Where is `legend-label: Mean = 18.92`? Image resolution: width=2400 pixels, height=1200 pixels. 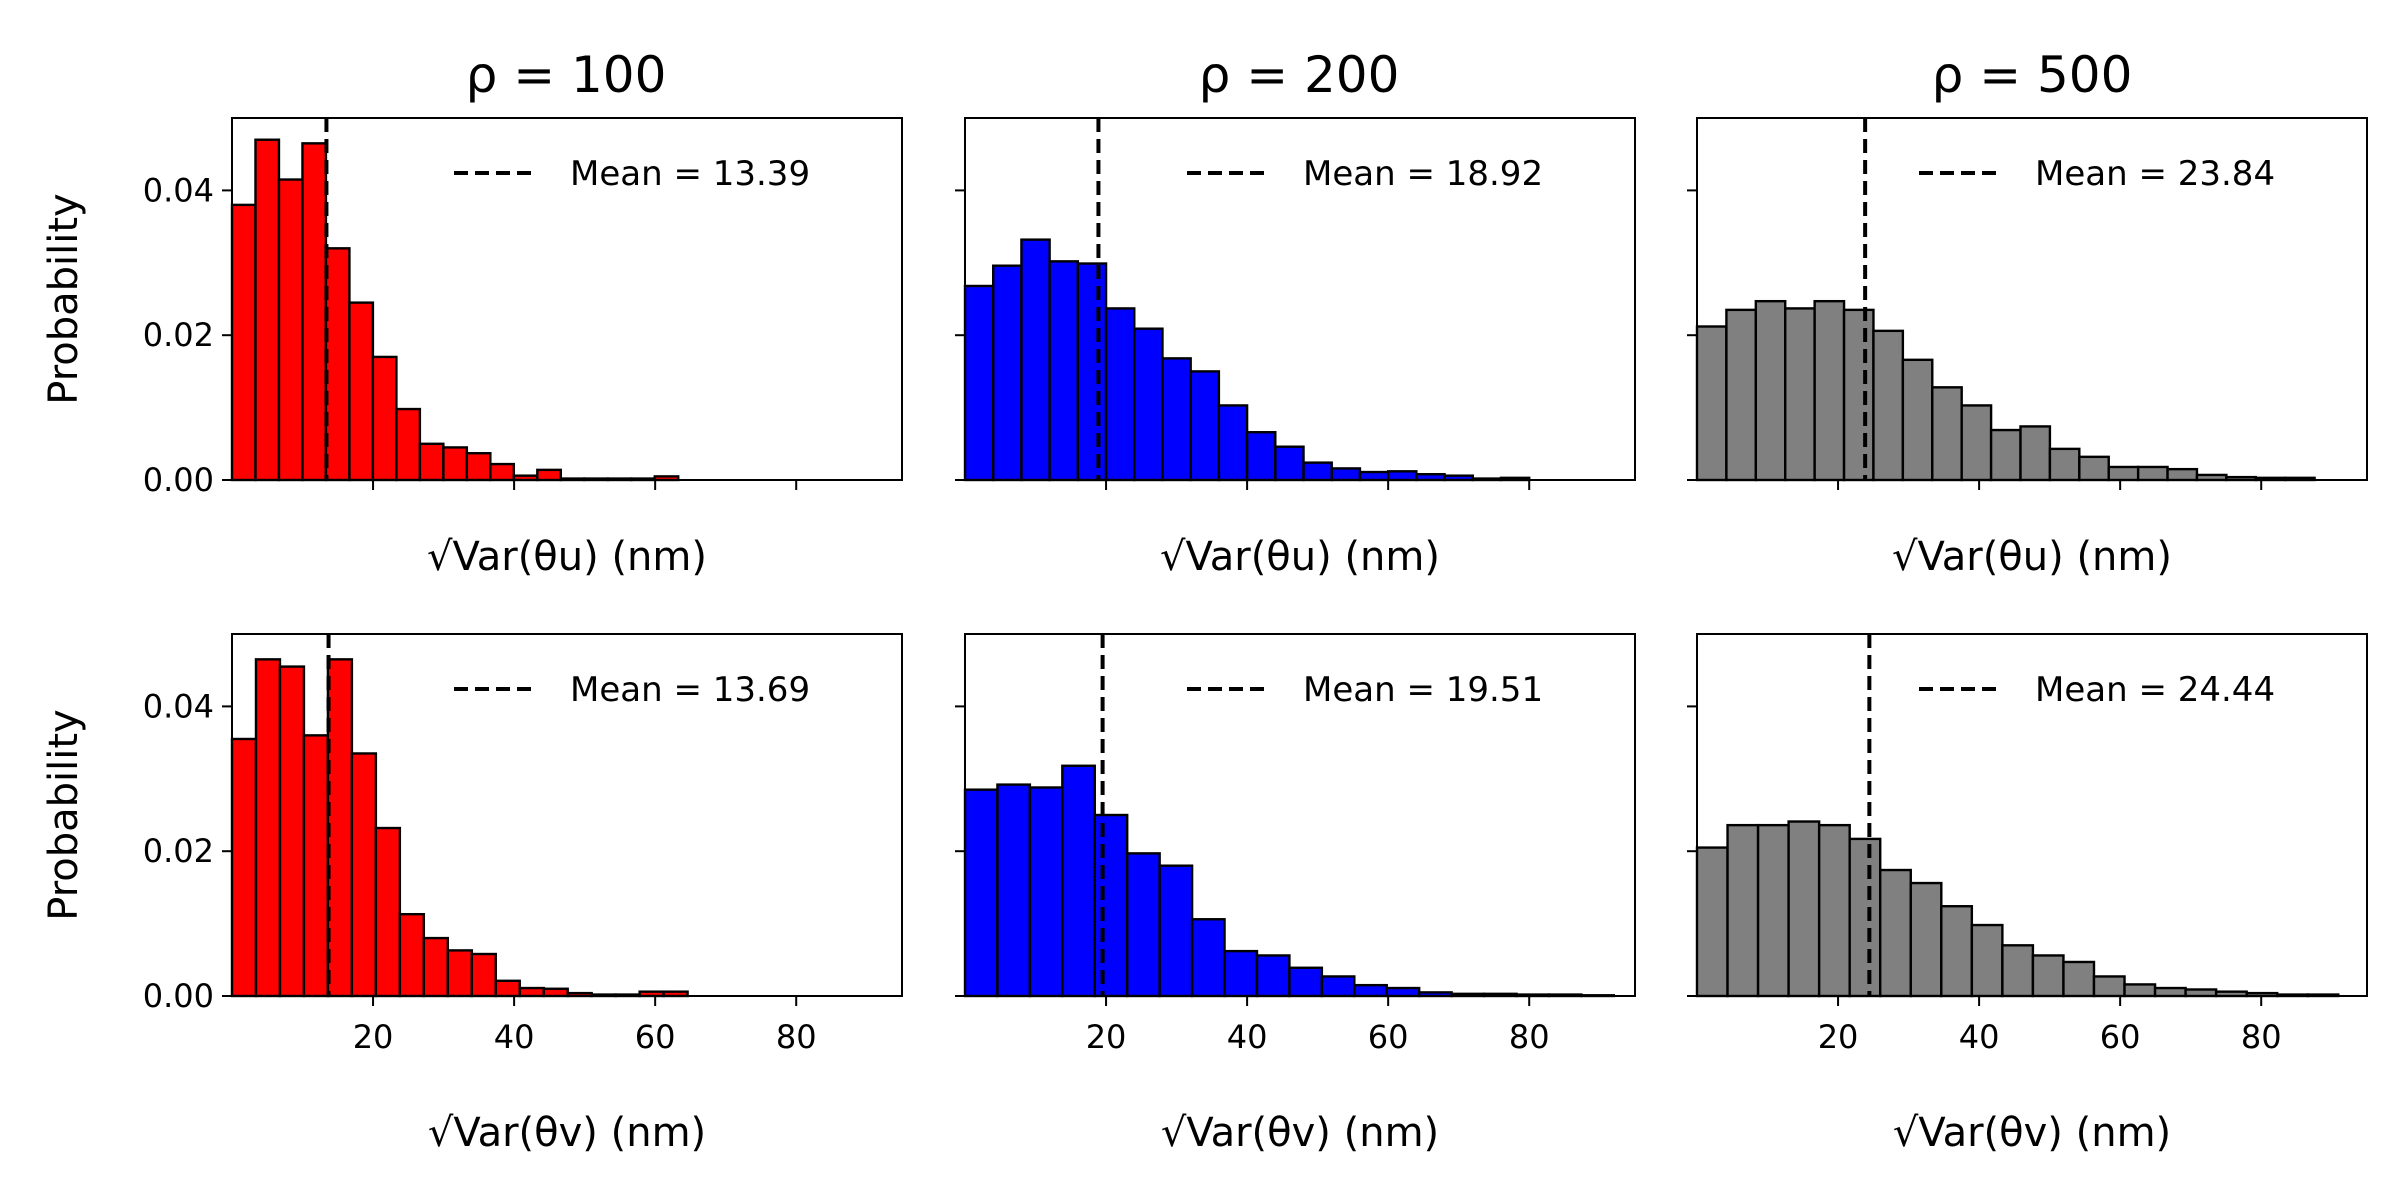
legend-label: Mean = 18.92 is located at coordinates (1423, 174).